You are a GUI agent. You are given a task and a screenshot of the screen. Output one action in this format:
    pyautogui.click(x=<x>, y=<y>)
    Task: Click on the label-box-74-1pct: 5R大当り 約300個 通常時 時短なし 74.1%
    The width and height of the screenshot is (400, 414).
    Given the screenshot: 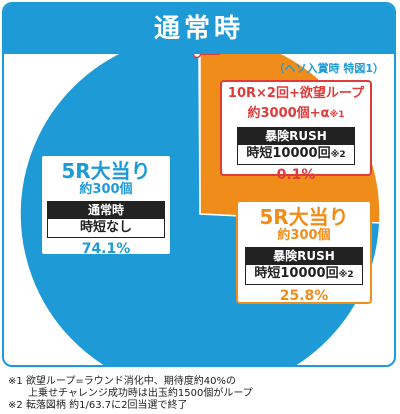 What is the action you would take?
    pyautogui.click(x=106, y=205)
    